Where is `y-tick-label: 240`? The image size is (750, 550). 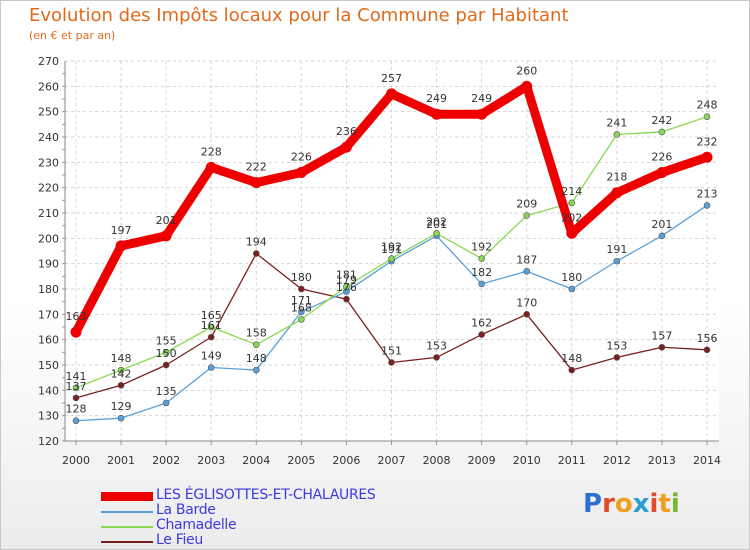
y-tick-label: 240 is located at coordinates (48, 137).